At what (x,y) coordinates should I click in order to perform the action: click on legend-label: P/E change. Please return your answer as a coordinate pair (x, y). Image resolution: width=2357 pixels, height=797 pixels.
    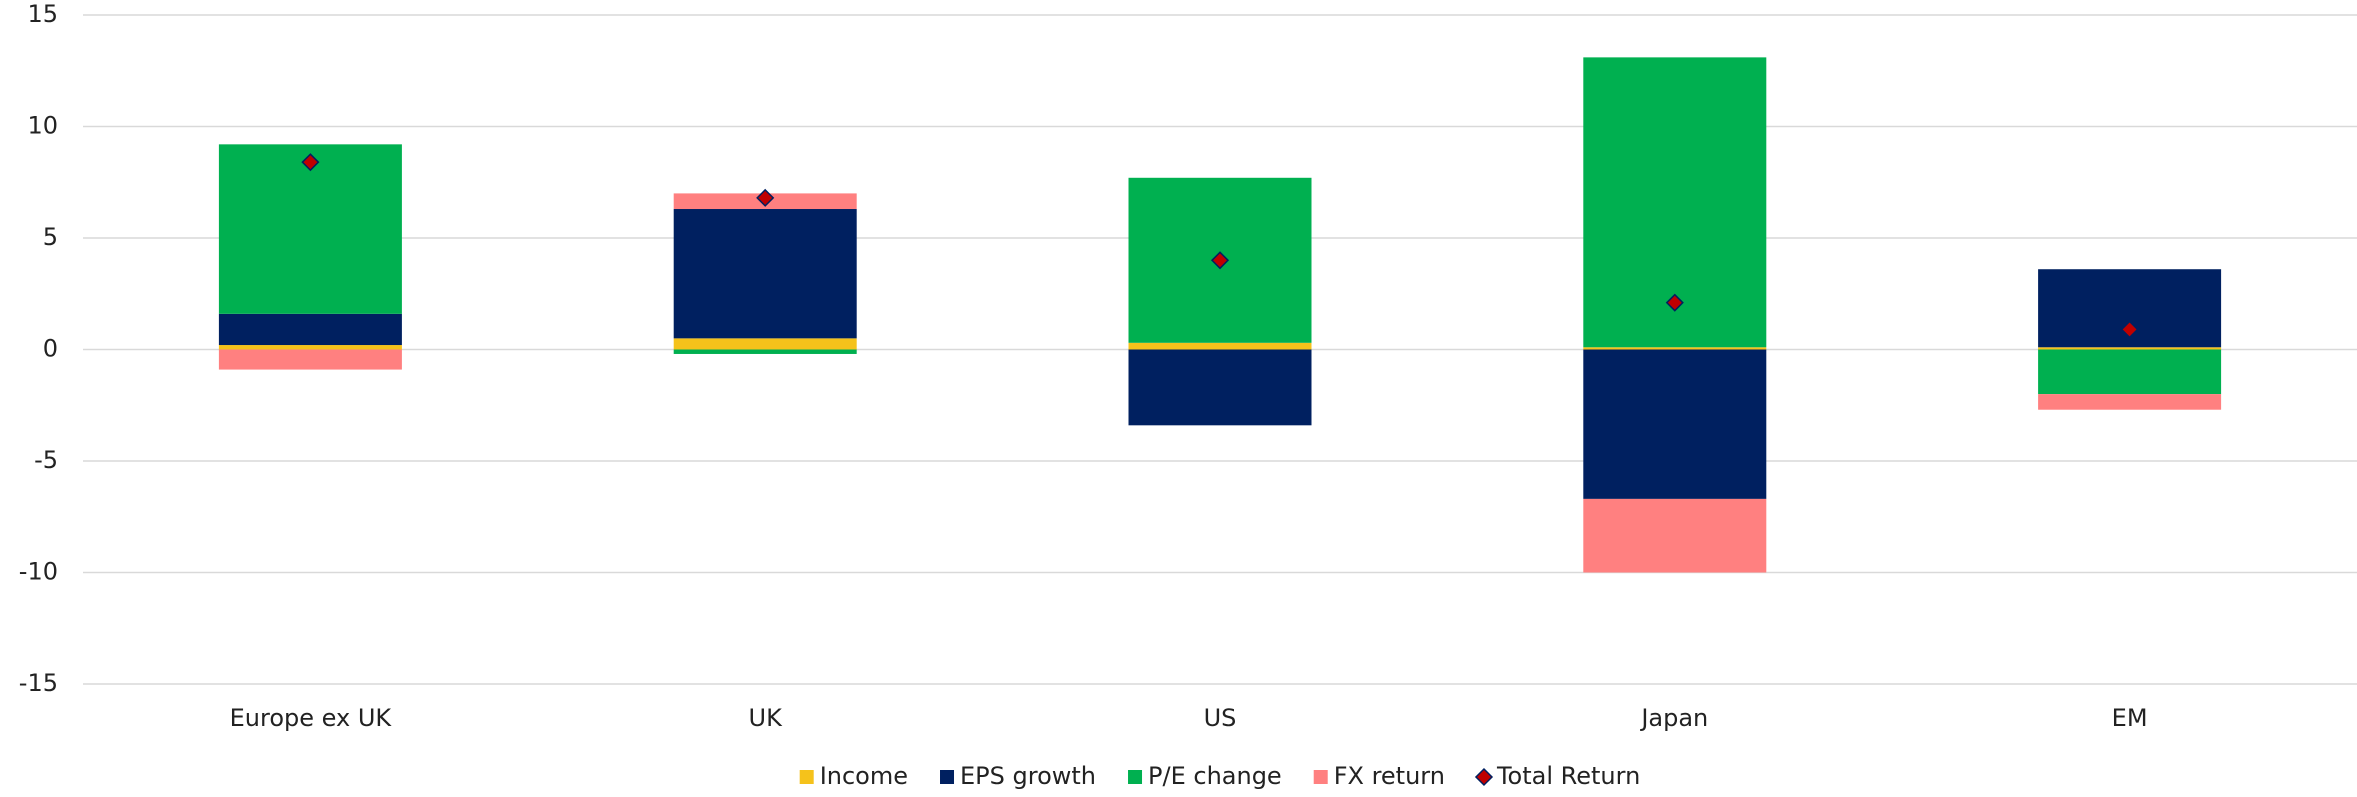
    Looking at the image, I should click on (1215, 776).